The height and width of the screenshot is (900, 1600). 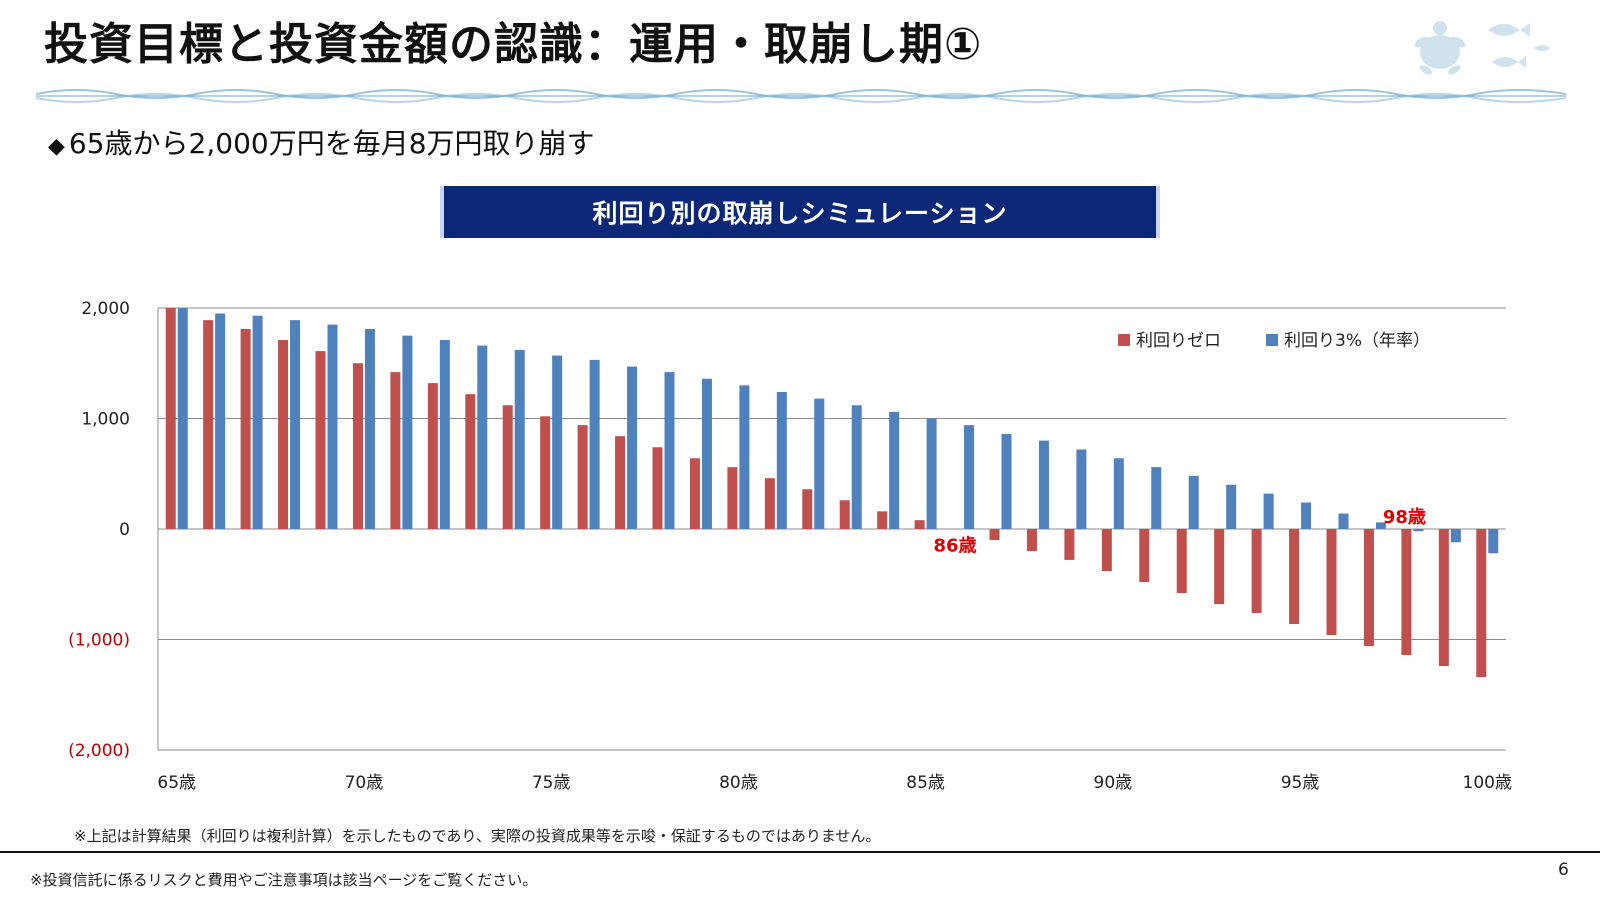 What do you see at coordinates (1404, 517) in the screenshot?
I see `annotation-label: 98歳` at bounding box center [1404, 517].